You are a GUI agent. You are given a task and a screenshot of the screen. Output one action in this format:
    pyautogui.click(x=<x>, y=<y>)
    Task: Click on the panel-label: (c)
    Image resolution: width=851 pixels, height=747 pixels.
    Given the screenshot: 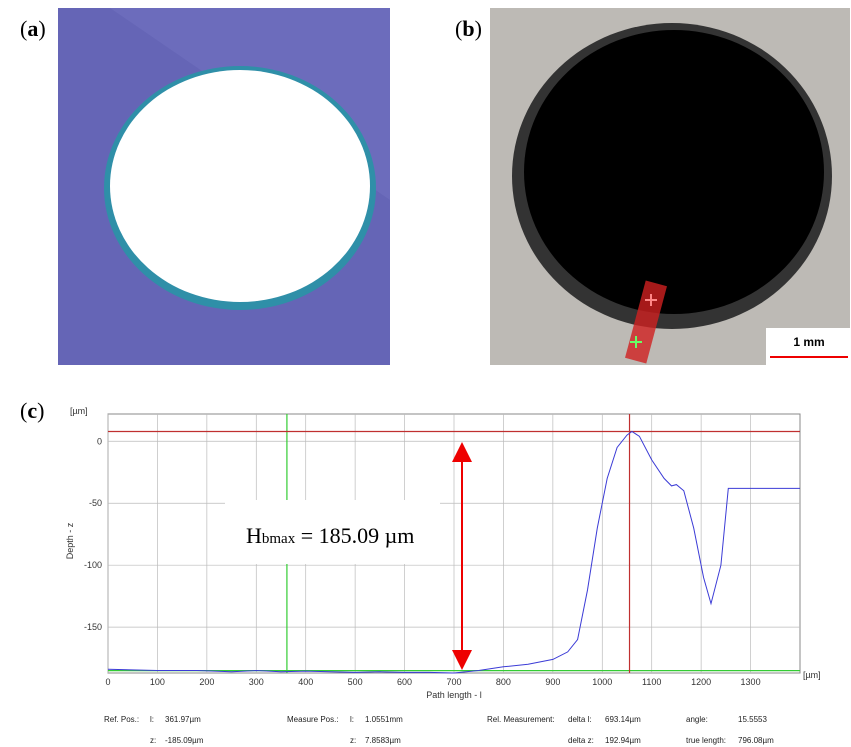 What is the action you would take?
    pyautogui.click(x=32, y=410)
    